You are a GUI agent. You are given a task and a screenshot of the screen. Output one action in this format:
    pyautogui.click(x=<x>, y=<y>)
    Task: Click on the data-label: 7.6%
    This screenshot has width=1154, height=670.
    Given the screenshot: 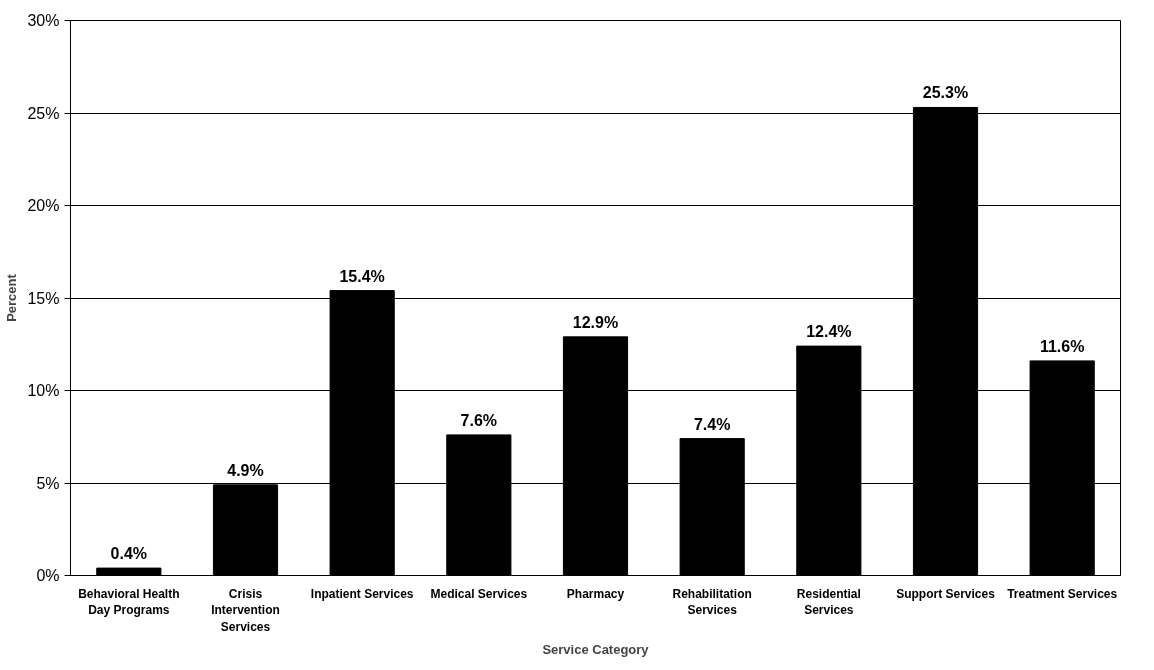 What is the action you would take?
    pyautogui.click(x=479, y=420)
    